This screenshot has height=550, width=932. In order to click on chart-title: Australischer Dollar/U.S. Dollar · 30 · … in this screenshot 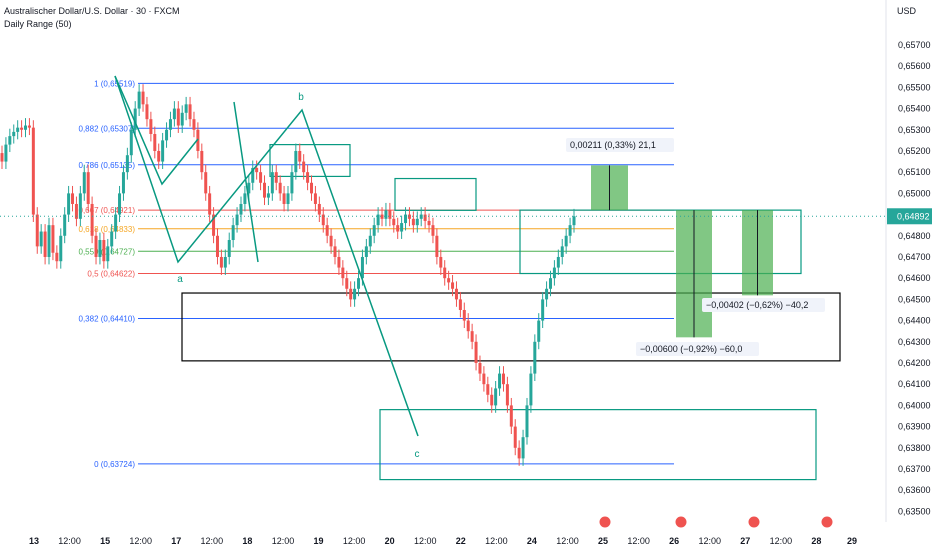, I will do `click(92, 11)`.